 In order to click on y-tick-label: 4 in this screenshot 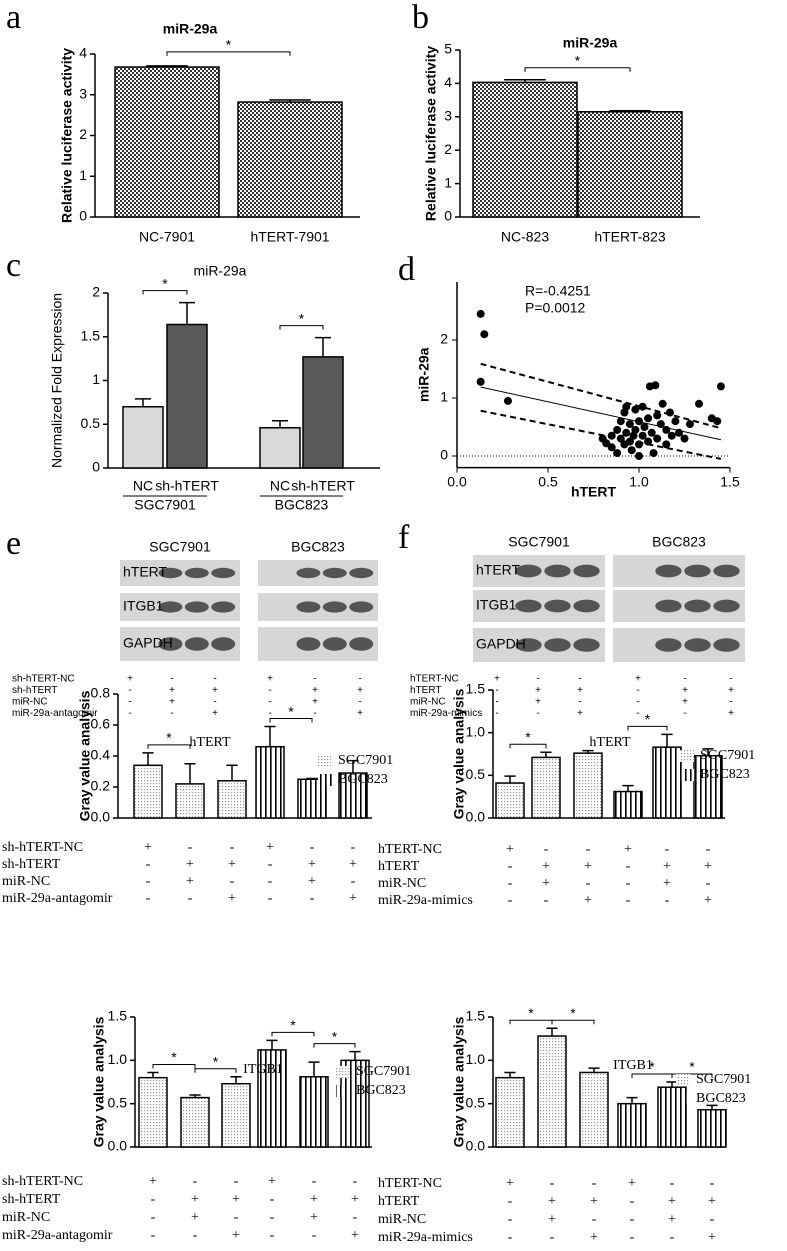, I will do `click(448, 82)`.